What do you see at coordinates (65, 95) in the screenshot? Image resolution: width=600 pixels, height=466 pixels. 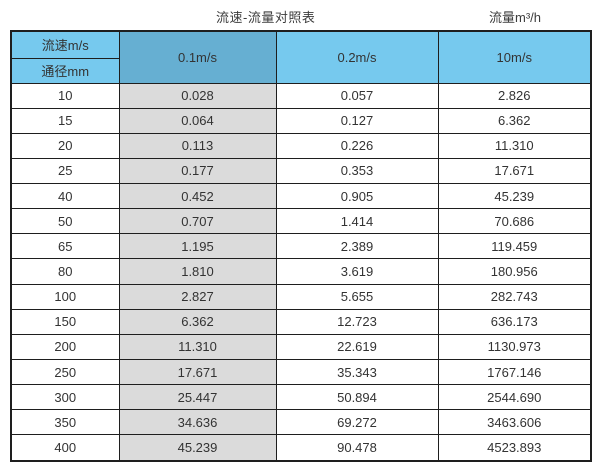 I see `diameter-cell: 10` at bounding box center [65, 95].